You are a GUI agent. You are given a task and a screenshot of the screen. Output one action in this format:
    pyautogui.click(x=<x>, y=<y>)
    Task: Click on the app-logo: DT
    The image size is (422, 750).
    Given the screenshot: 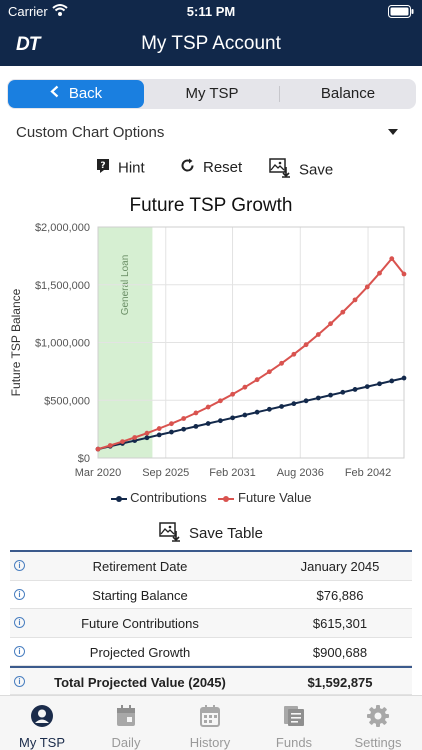 What is the action you would take?
    pyautogui.click(x=28, y=44)
    